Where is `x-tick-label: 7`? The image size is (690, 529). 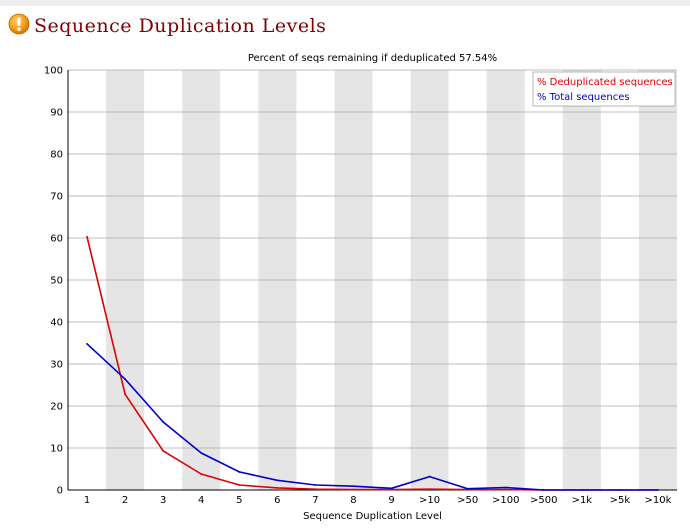
x-tick-label: 7 is located at coordinates (315, 500).